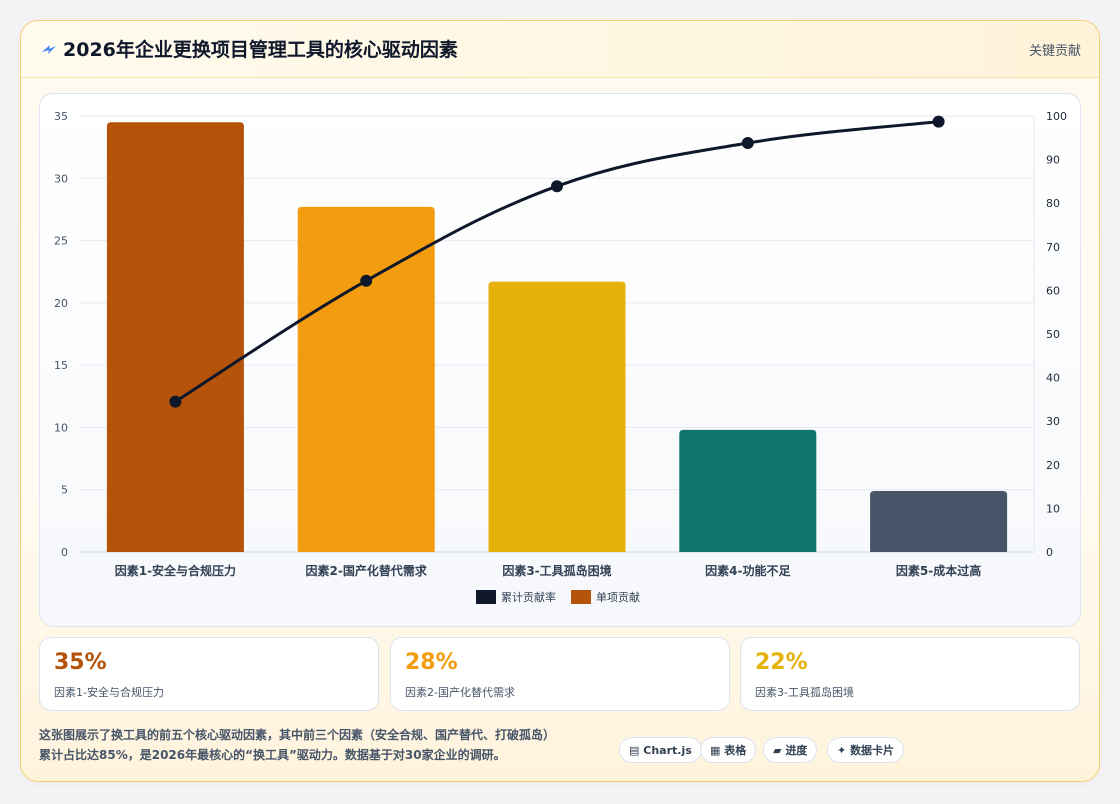 Image resolution: width=1120 pixels, height=804 pixels. What do you see at coordinates (64, 490) in the screenshot?
I see `y-tick-left: 5` at bounding box center [64, 490].